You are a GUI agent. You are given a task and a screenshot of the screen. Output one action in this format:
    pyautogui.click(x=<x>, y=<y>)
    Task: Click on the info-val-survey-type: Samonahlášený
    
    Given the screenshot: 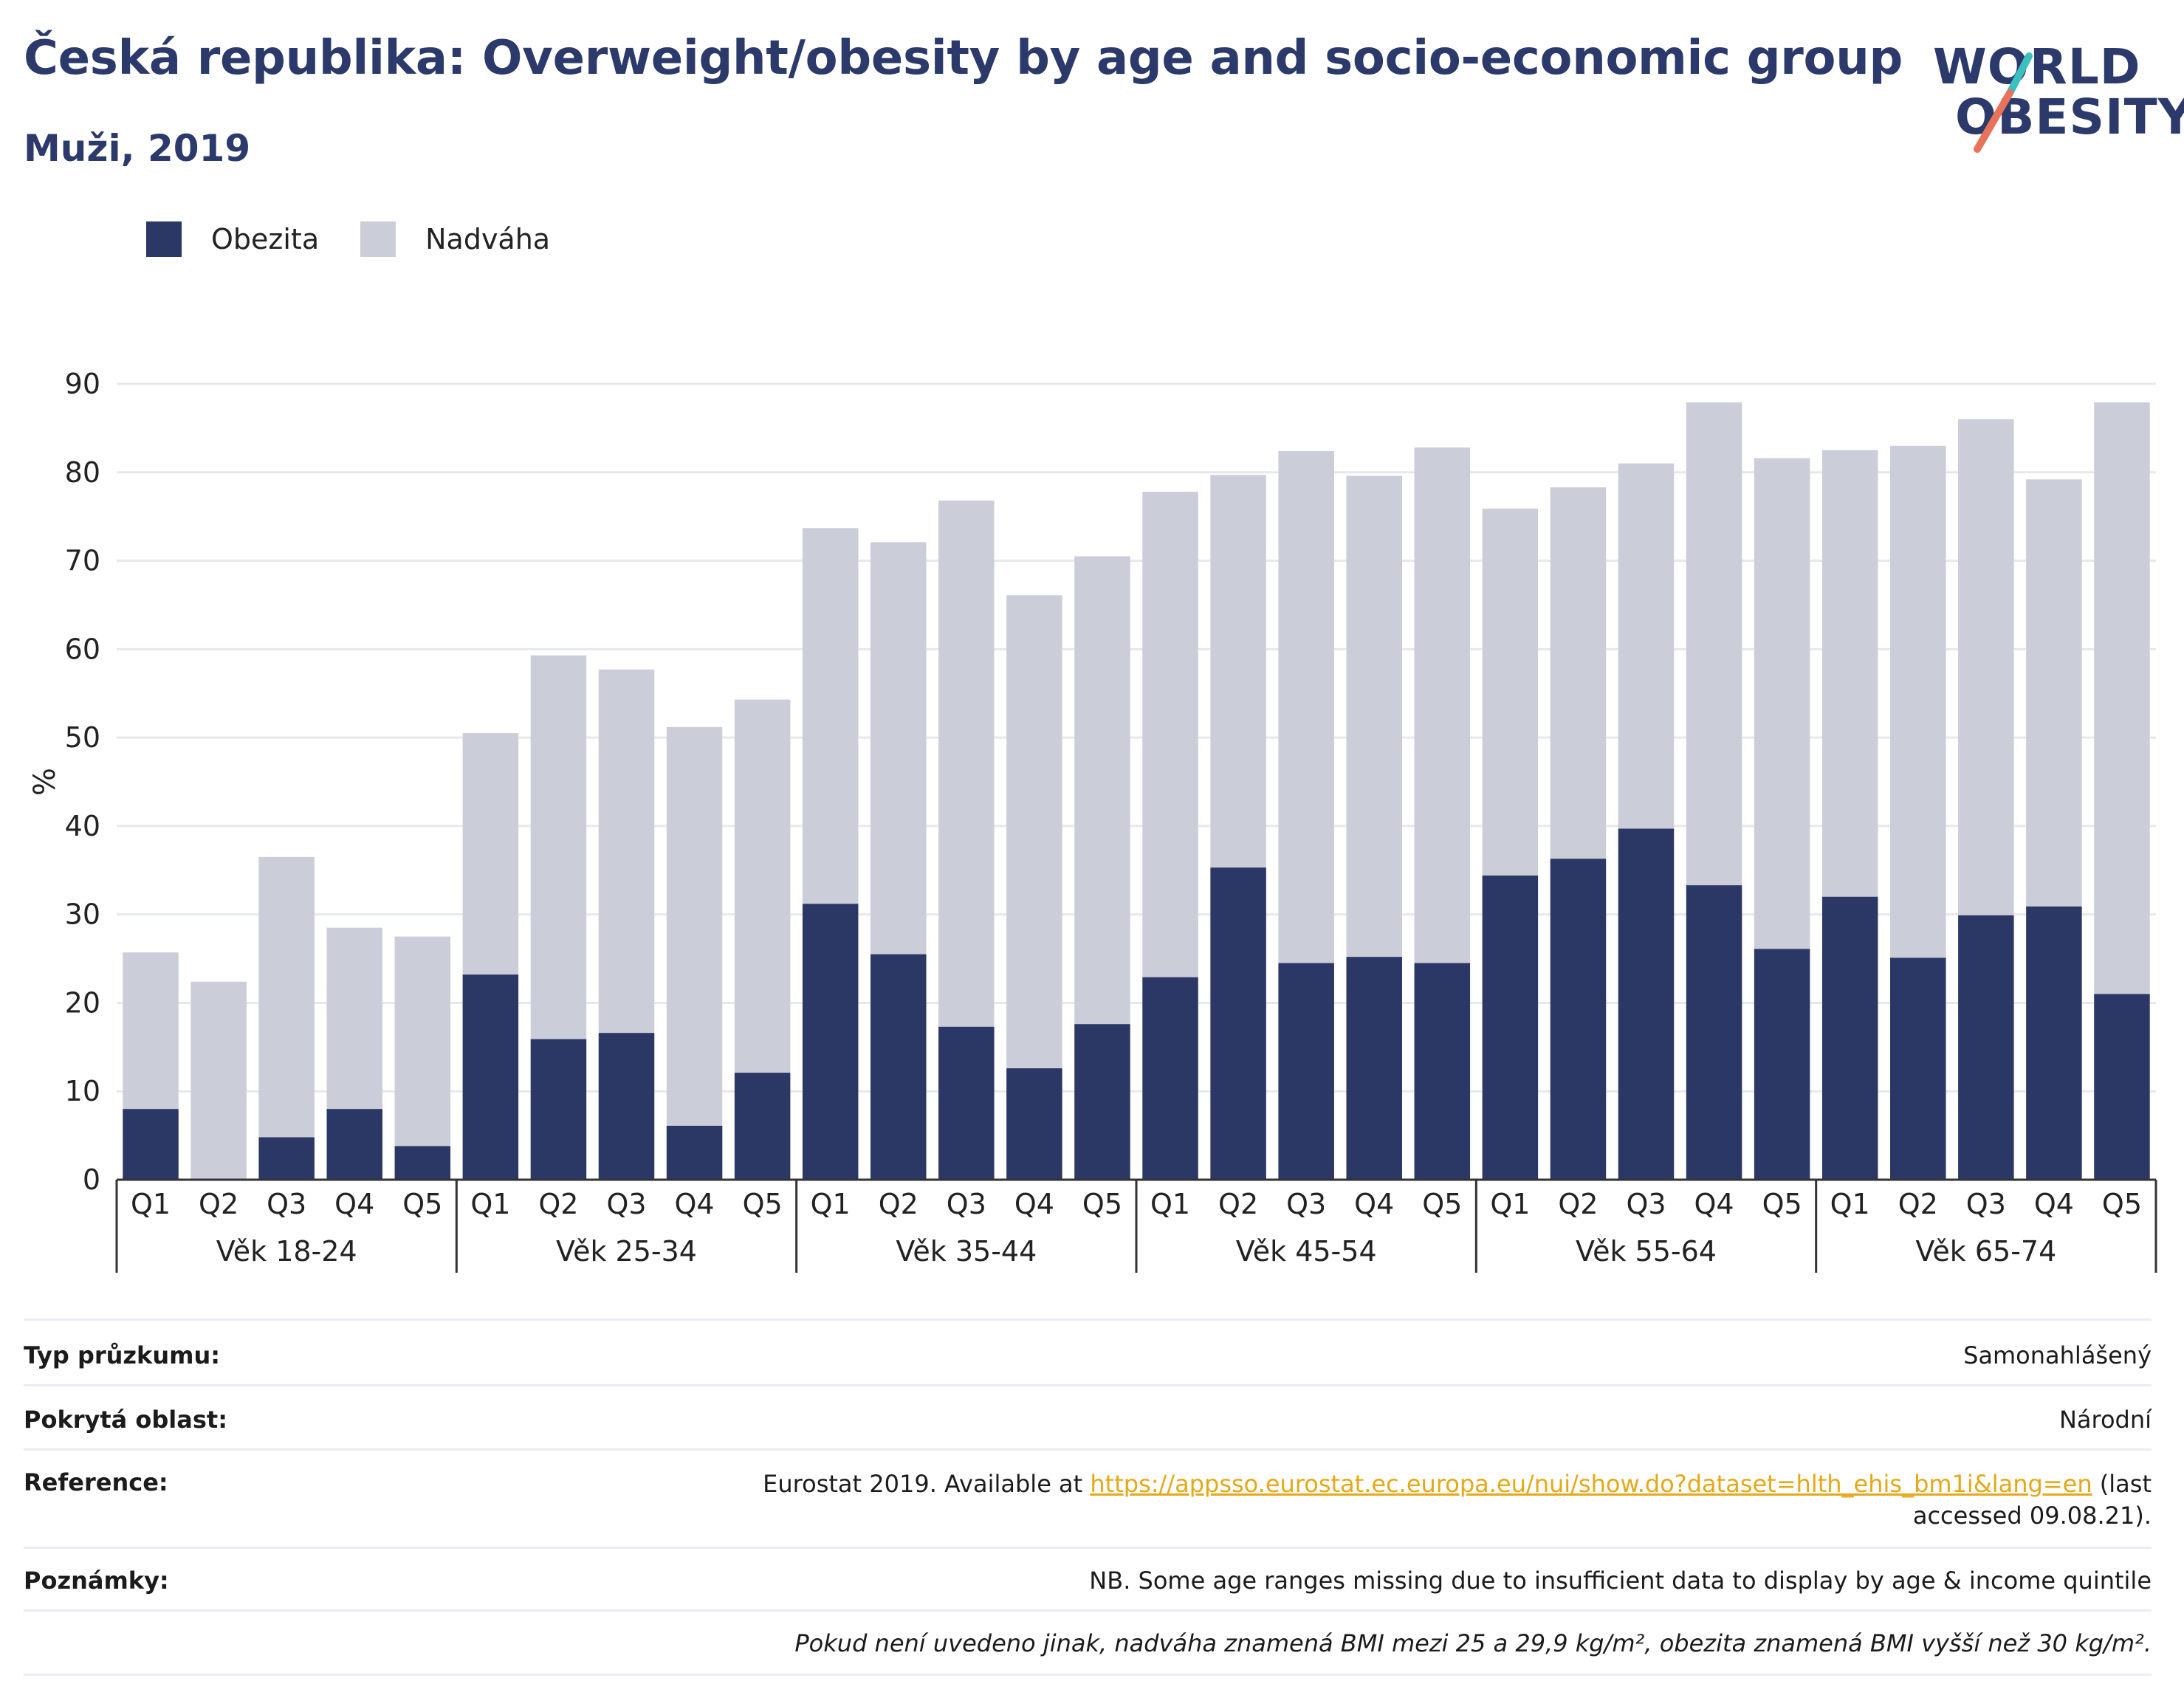 What is the action you would take?
    pyautogui.click(x=2058, y=1355)
    